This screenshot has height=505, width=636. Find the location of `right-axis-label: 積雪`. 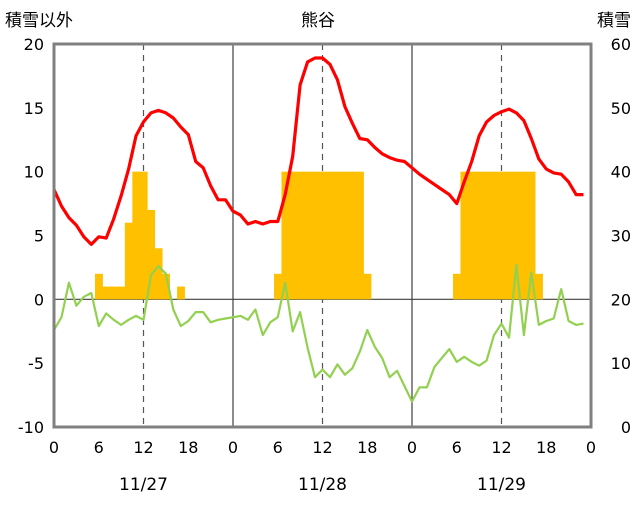

right-axis-label: 積雪 is located at coordinates (614, 21).